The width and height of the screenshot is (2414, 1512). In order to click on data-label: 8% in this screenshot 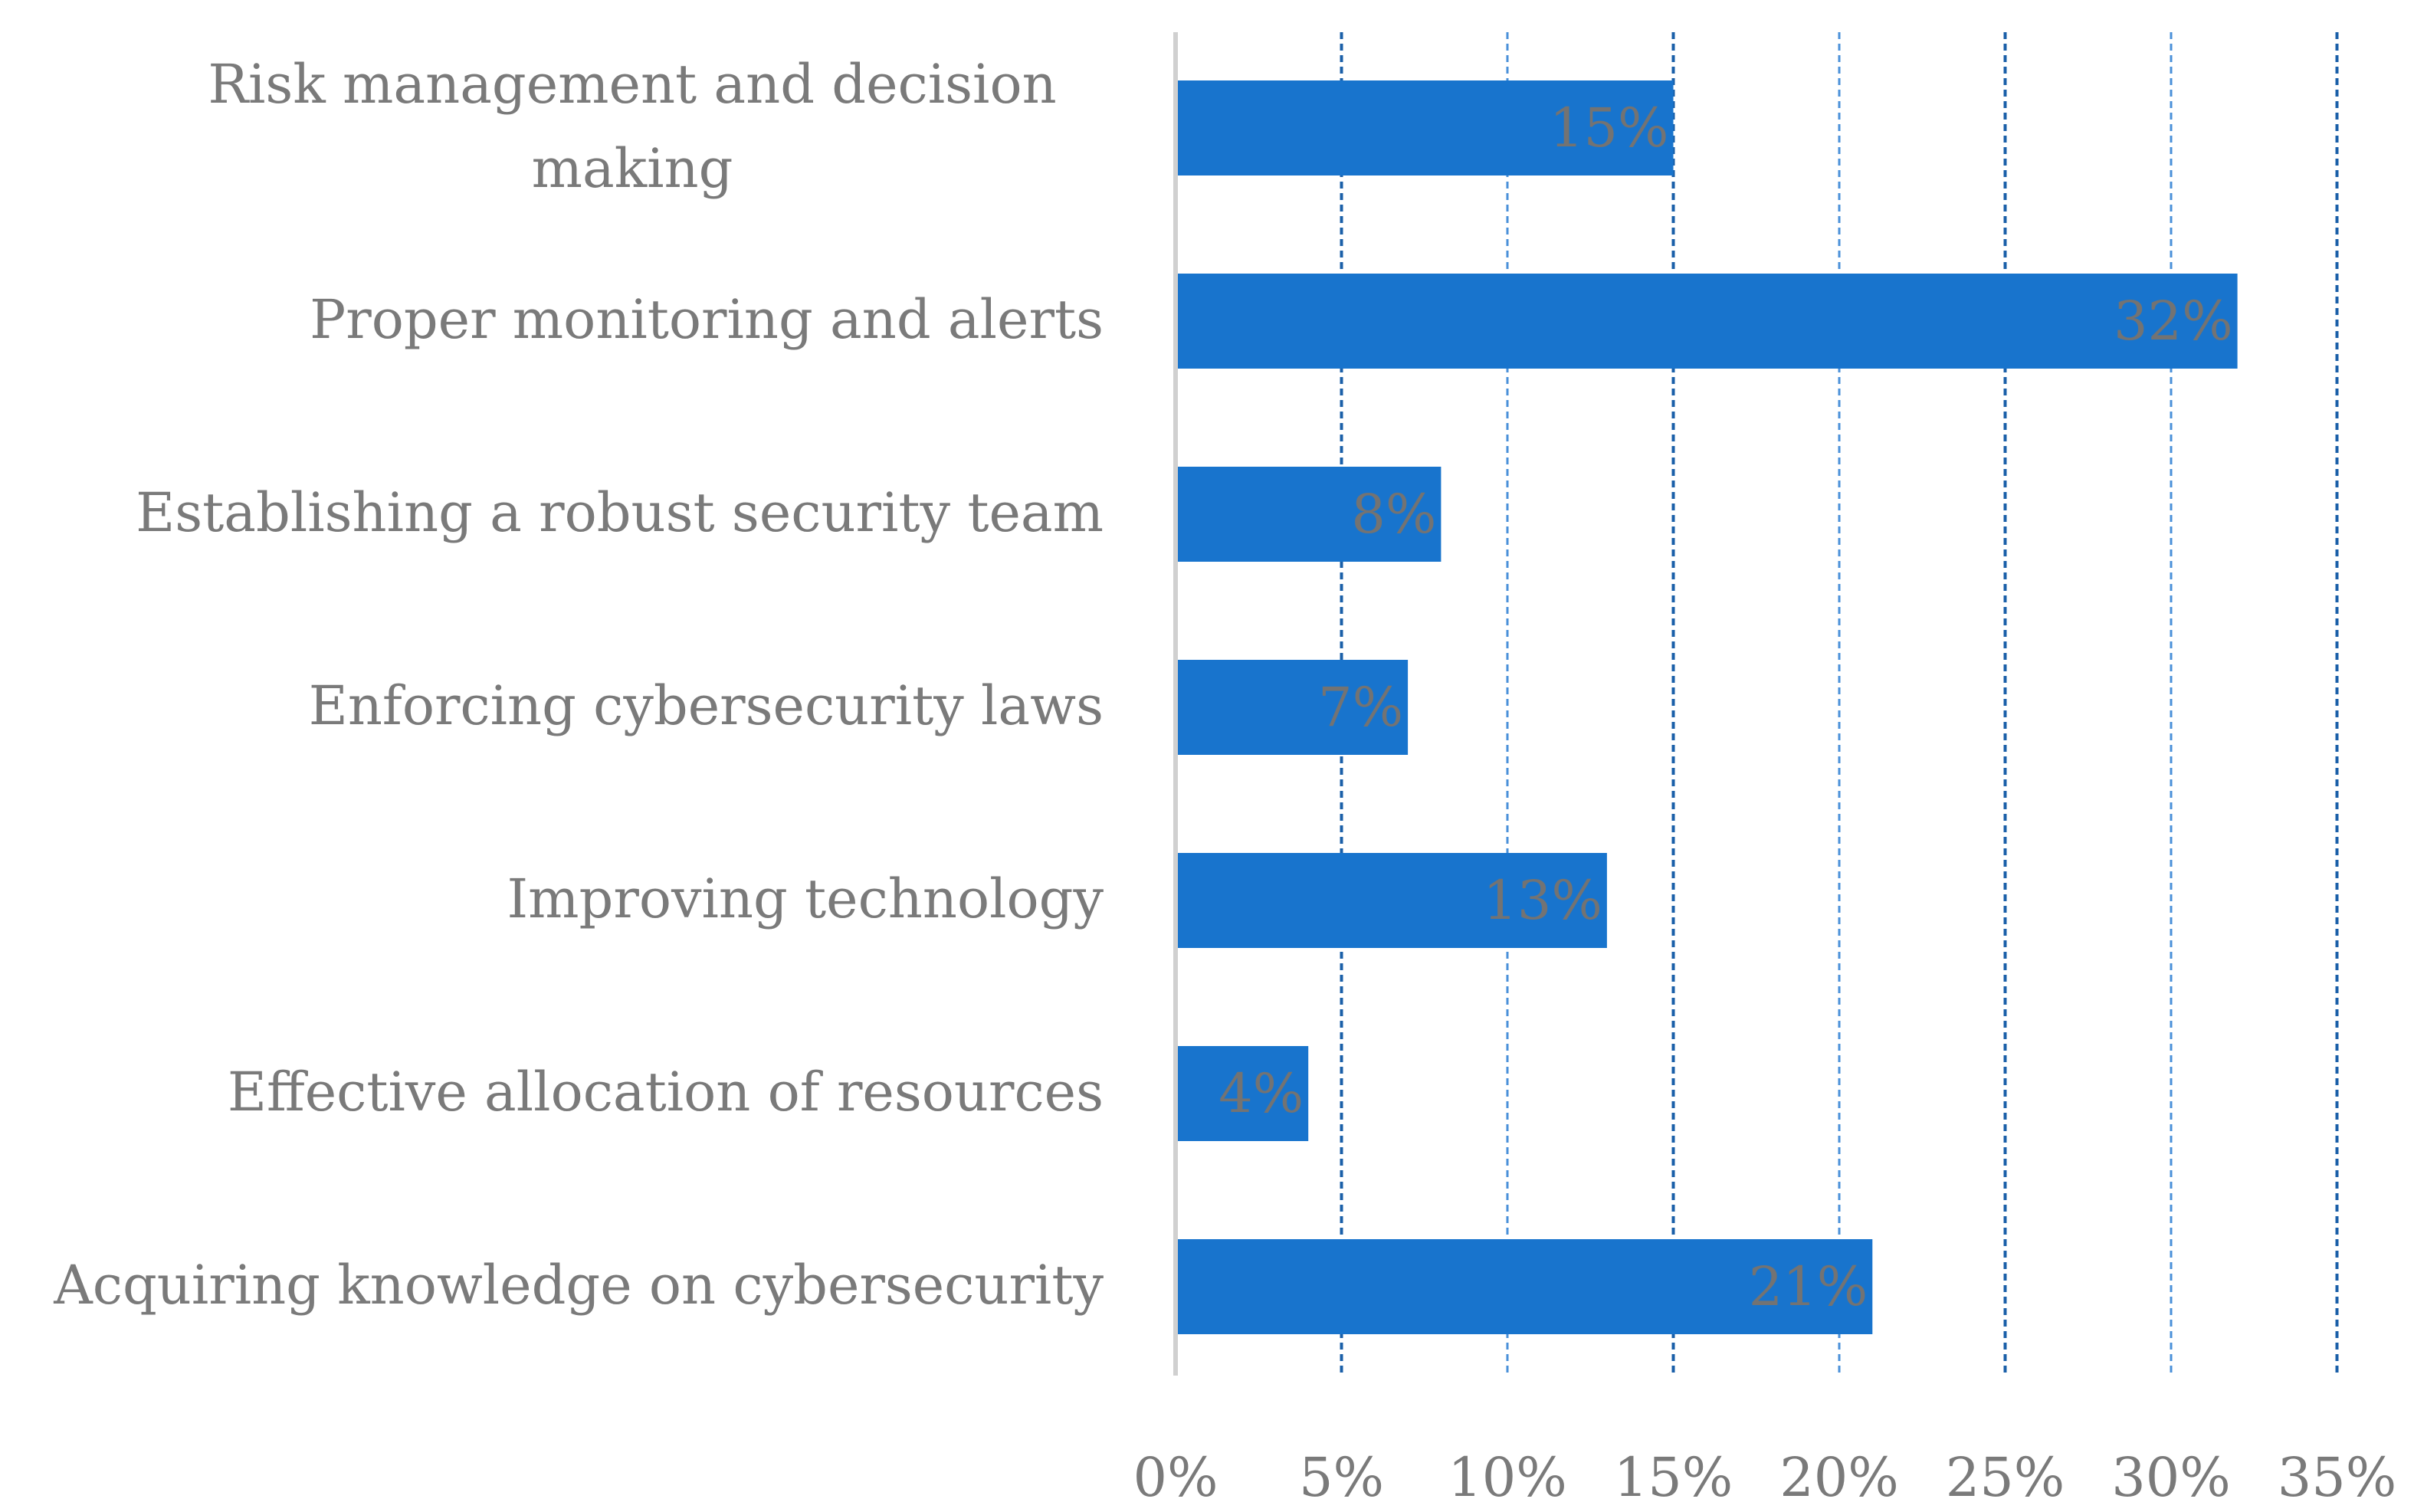, I will do `click(1393, 515)`.